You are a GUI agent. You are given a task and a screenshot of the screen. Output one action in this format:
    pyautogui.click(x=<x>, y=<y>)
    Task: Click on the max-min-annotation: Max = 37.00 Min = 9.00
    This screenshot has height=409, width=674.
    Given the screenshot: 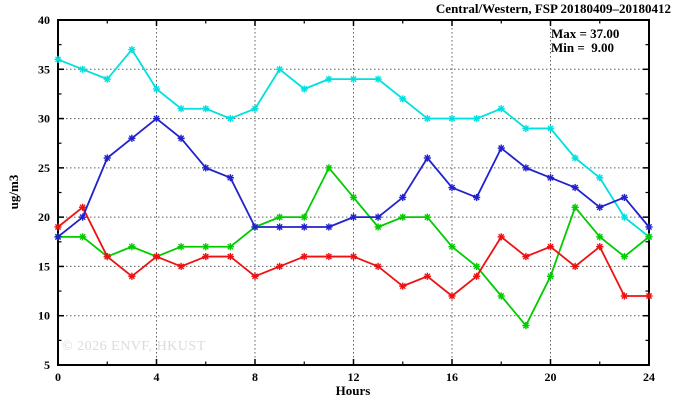 What is the action you would take?
    pyautogui.click(x=585, y=41)
    